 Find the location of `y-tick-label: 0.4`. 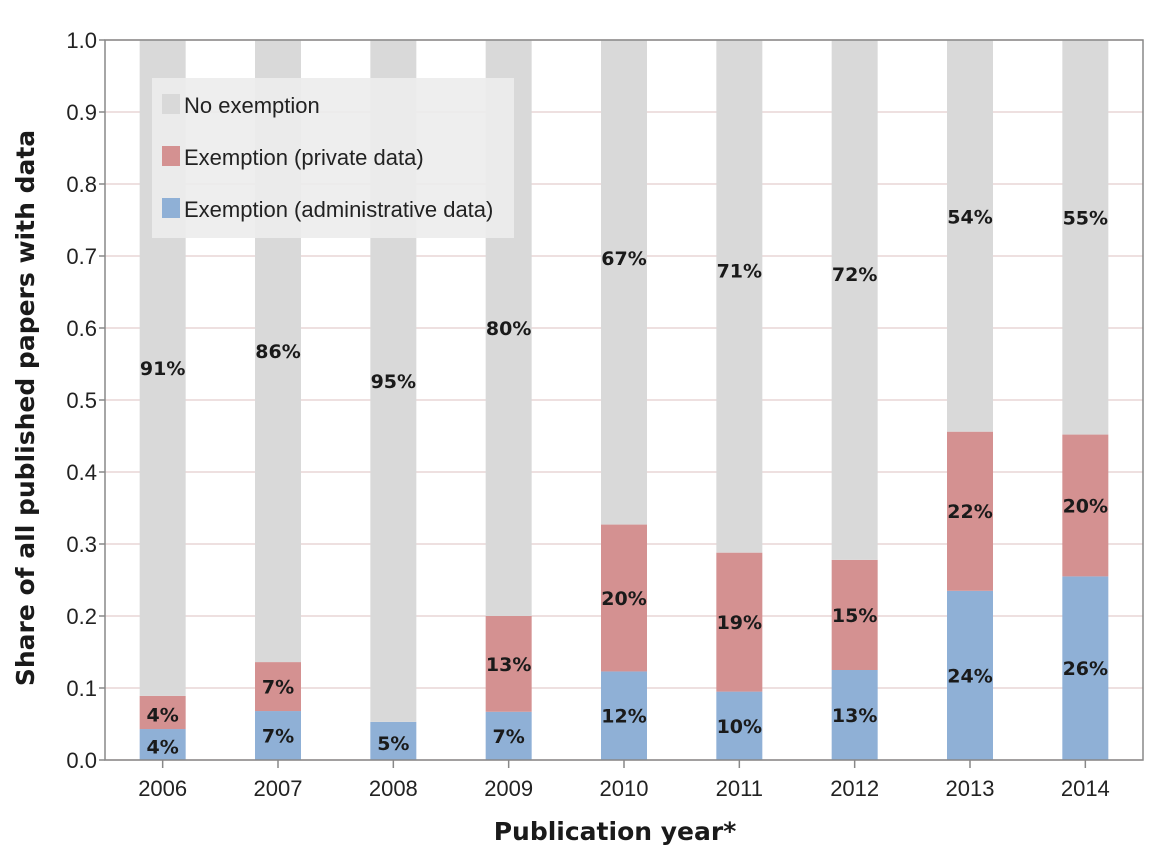

y-tick-label: 0.4 is located at coordinates (81, 472).